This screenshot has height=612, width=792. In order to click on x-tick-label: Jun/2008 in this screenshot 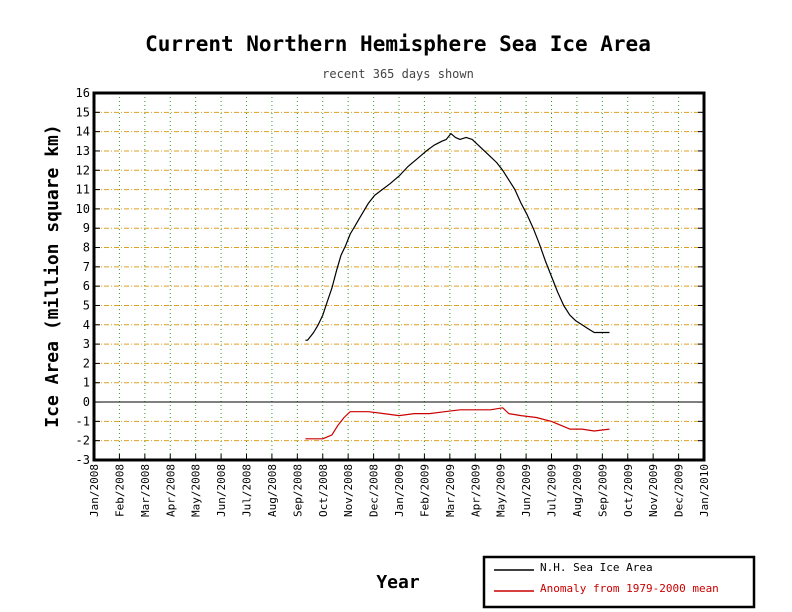, I will do `click(221, 490)`.